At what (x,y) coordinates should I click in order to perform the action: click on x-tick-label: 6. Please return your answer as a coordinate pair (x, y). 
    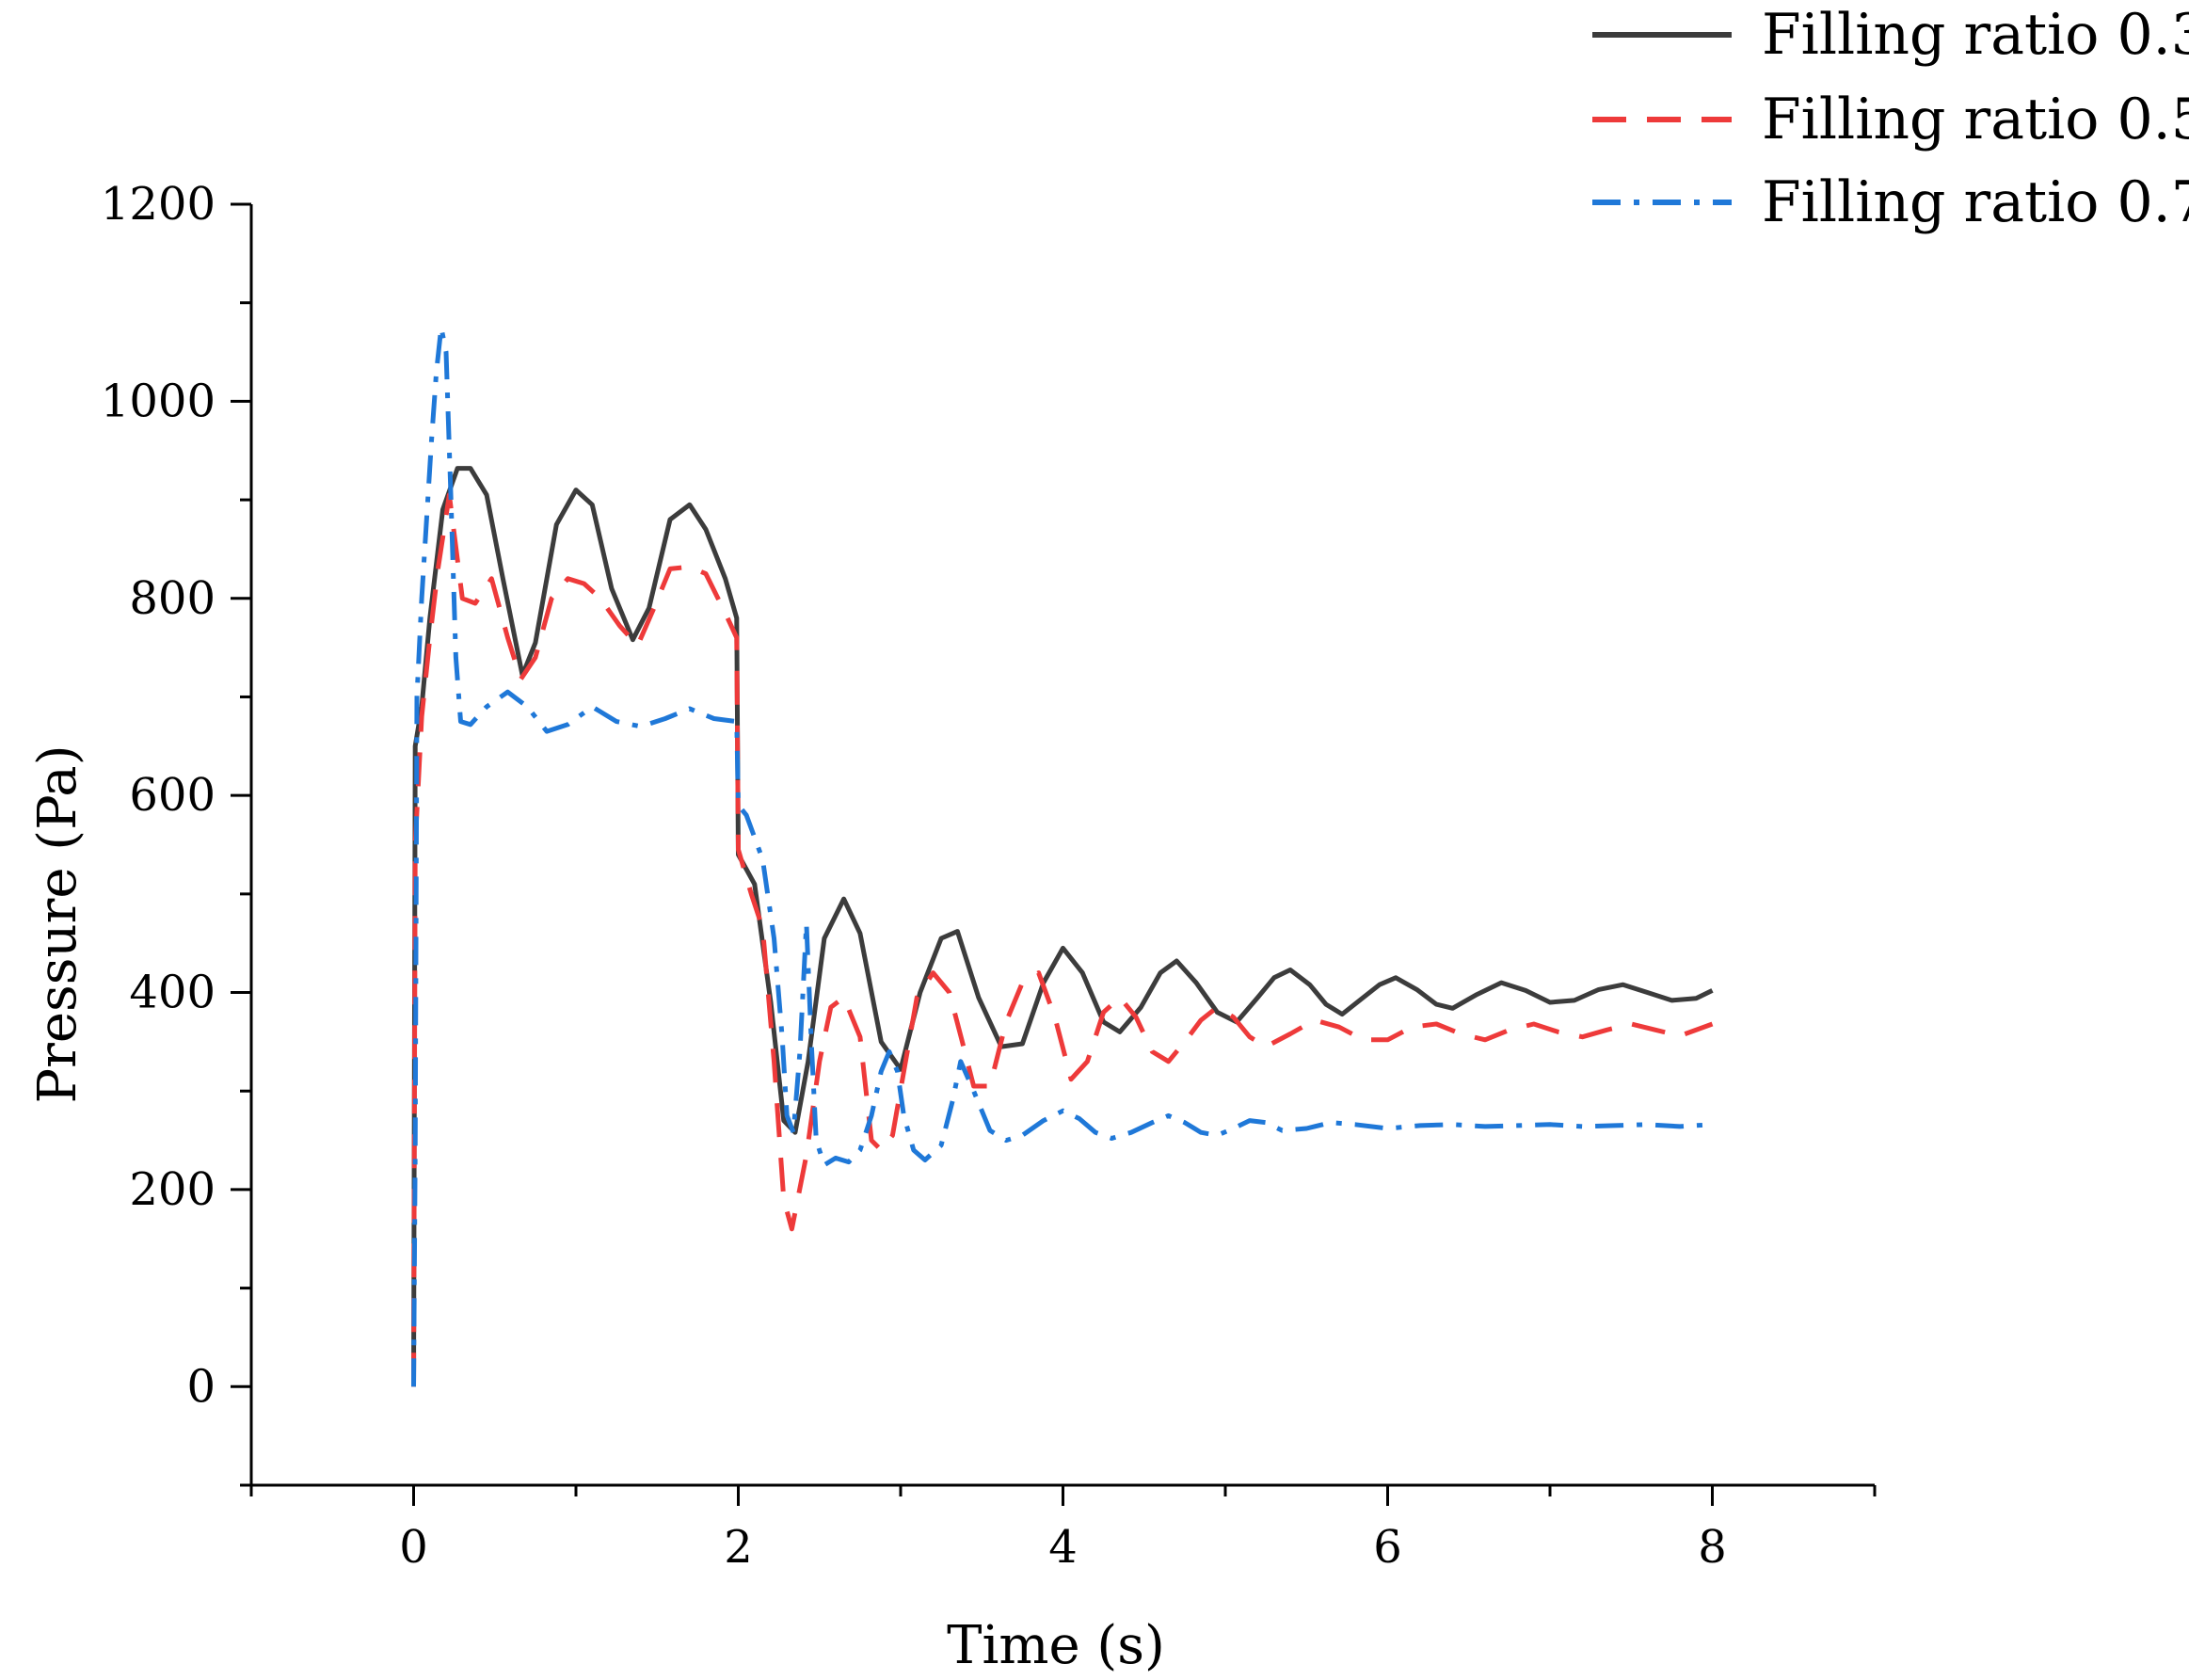
    Looking at the image, I should click on (1387, 1547).